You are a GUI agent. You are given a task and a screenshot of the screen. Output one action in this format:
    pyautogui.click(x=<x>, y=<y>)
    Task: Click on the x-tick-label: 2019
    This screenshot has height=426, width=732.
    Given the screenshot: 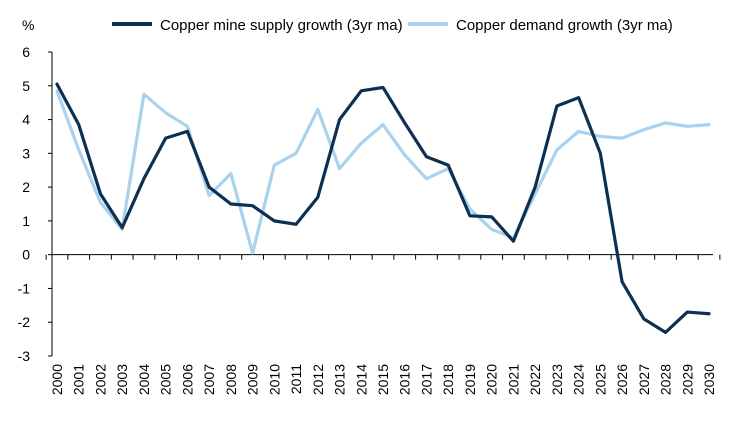 What is the action you would take?
    pyautogui.click(x=470, y=379)
    